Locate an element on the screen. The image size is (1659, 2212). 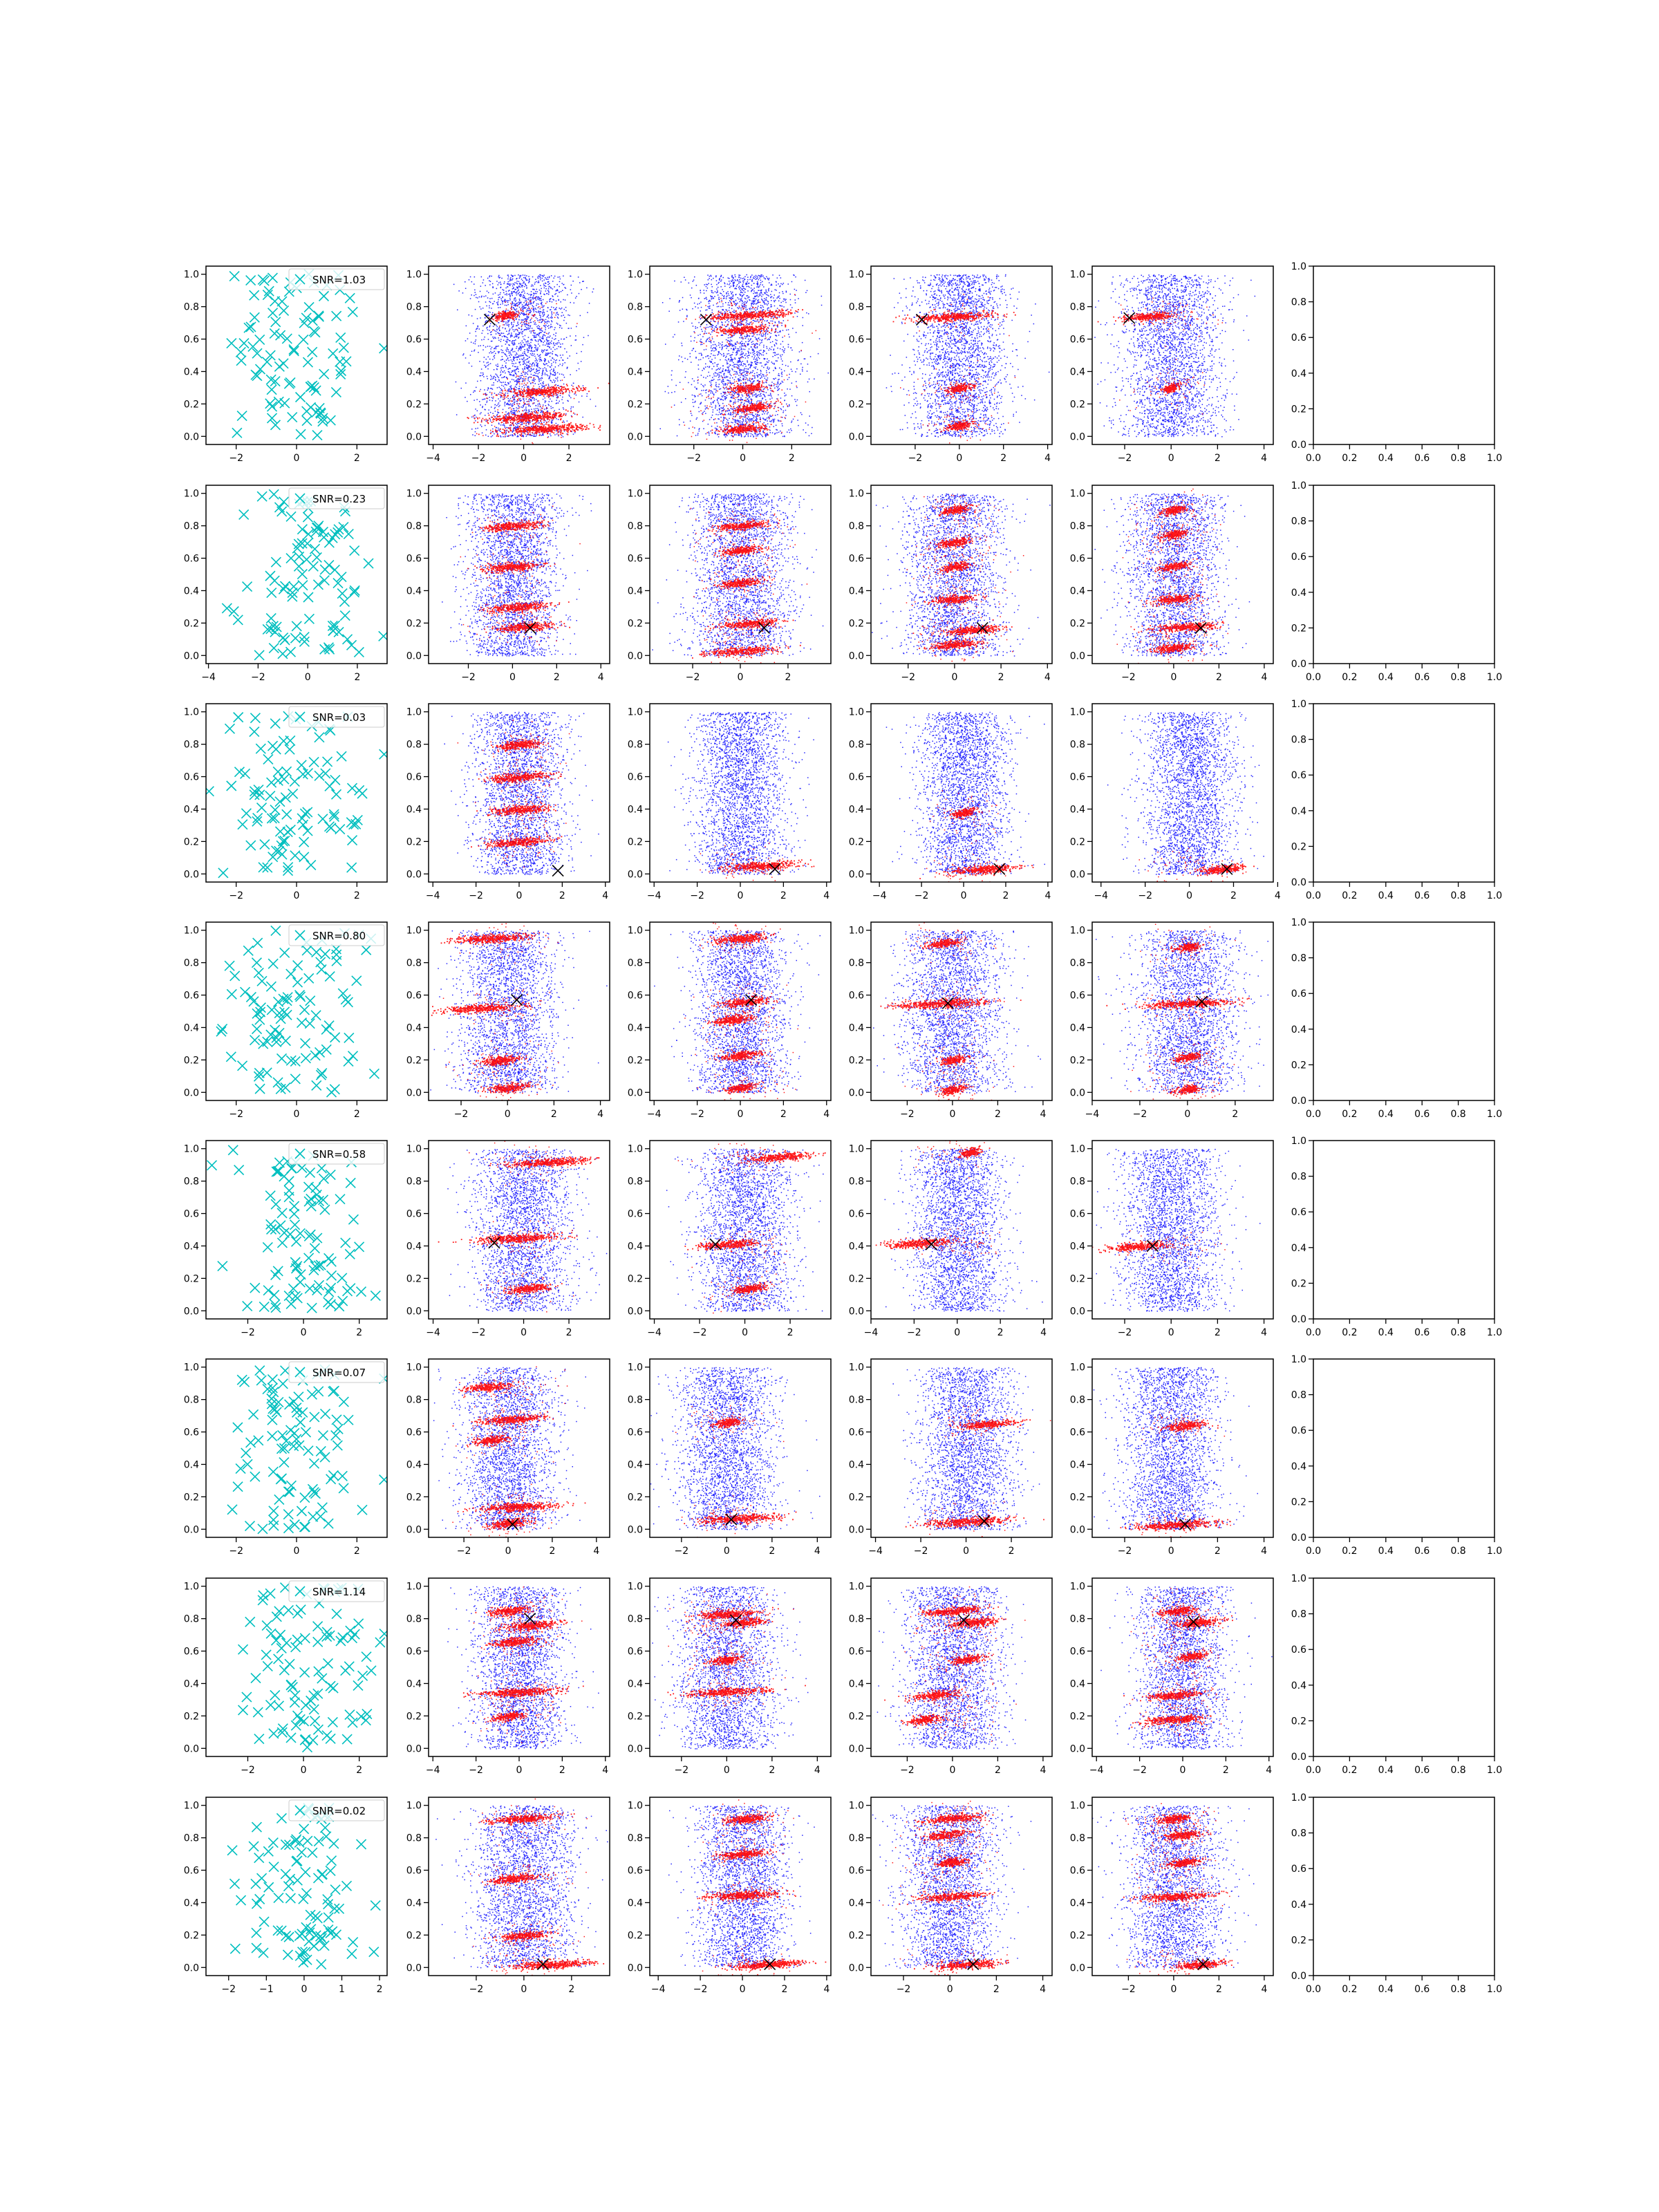
row4-empty-panel-xtick-label-4: 0.8 is located at coordinates (1457, 1332).